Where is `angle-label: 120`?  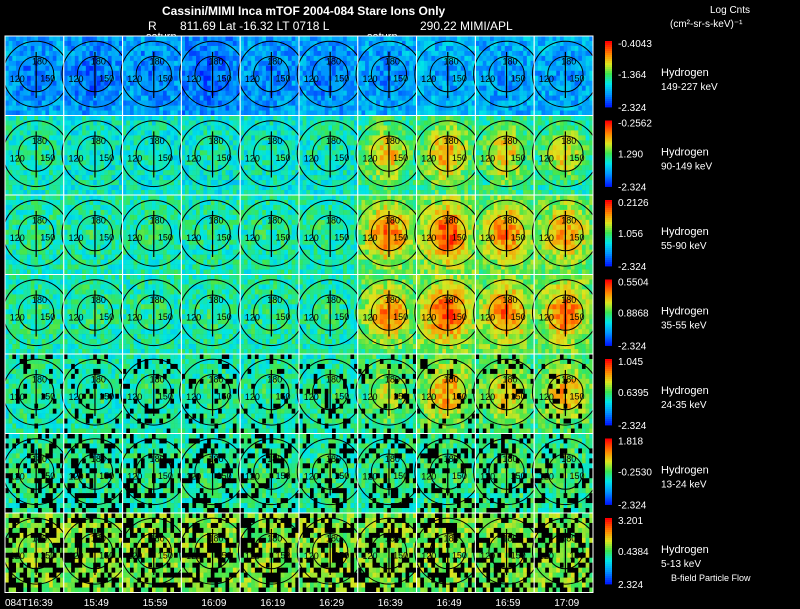 angle-label: 120 is located at coordinates (76, 159).